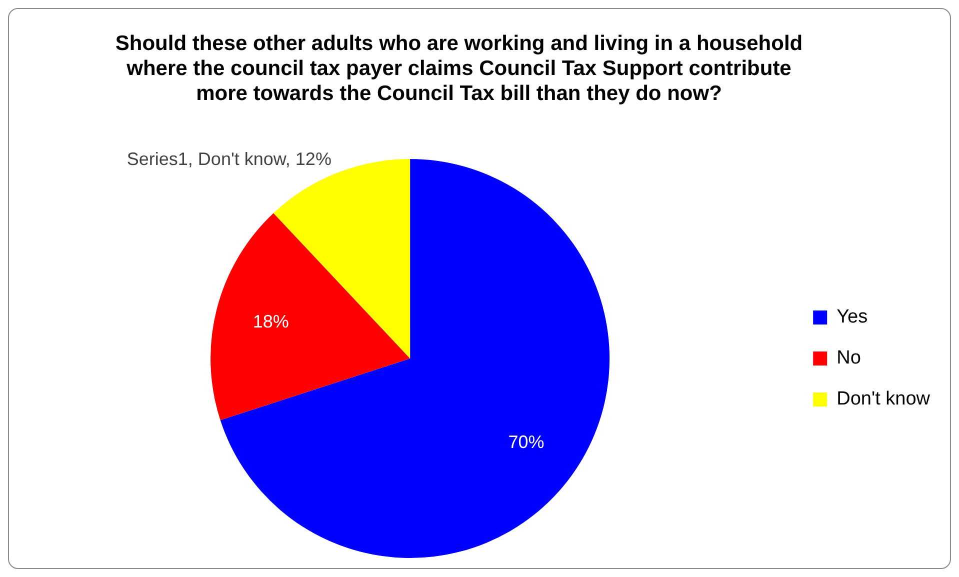 This screenshot has width=959, height=577. What do you see at coordinates (852, 317) in the screenshot?
I see `legend-label: Yes` at bounding box center [852, 317].